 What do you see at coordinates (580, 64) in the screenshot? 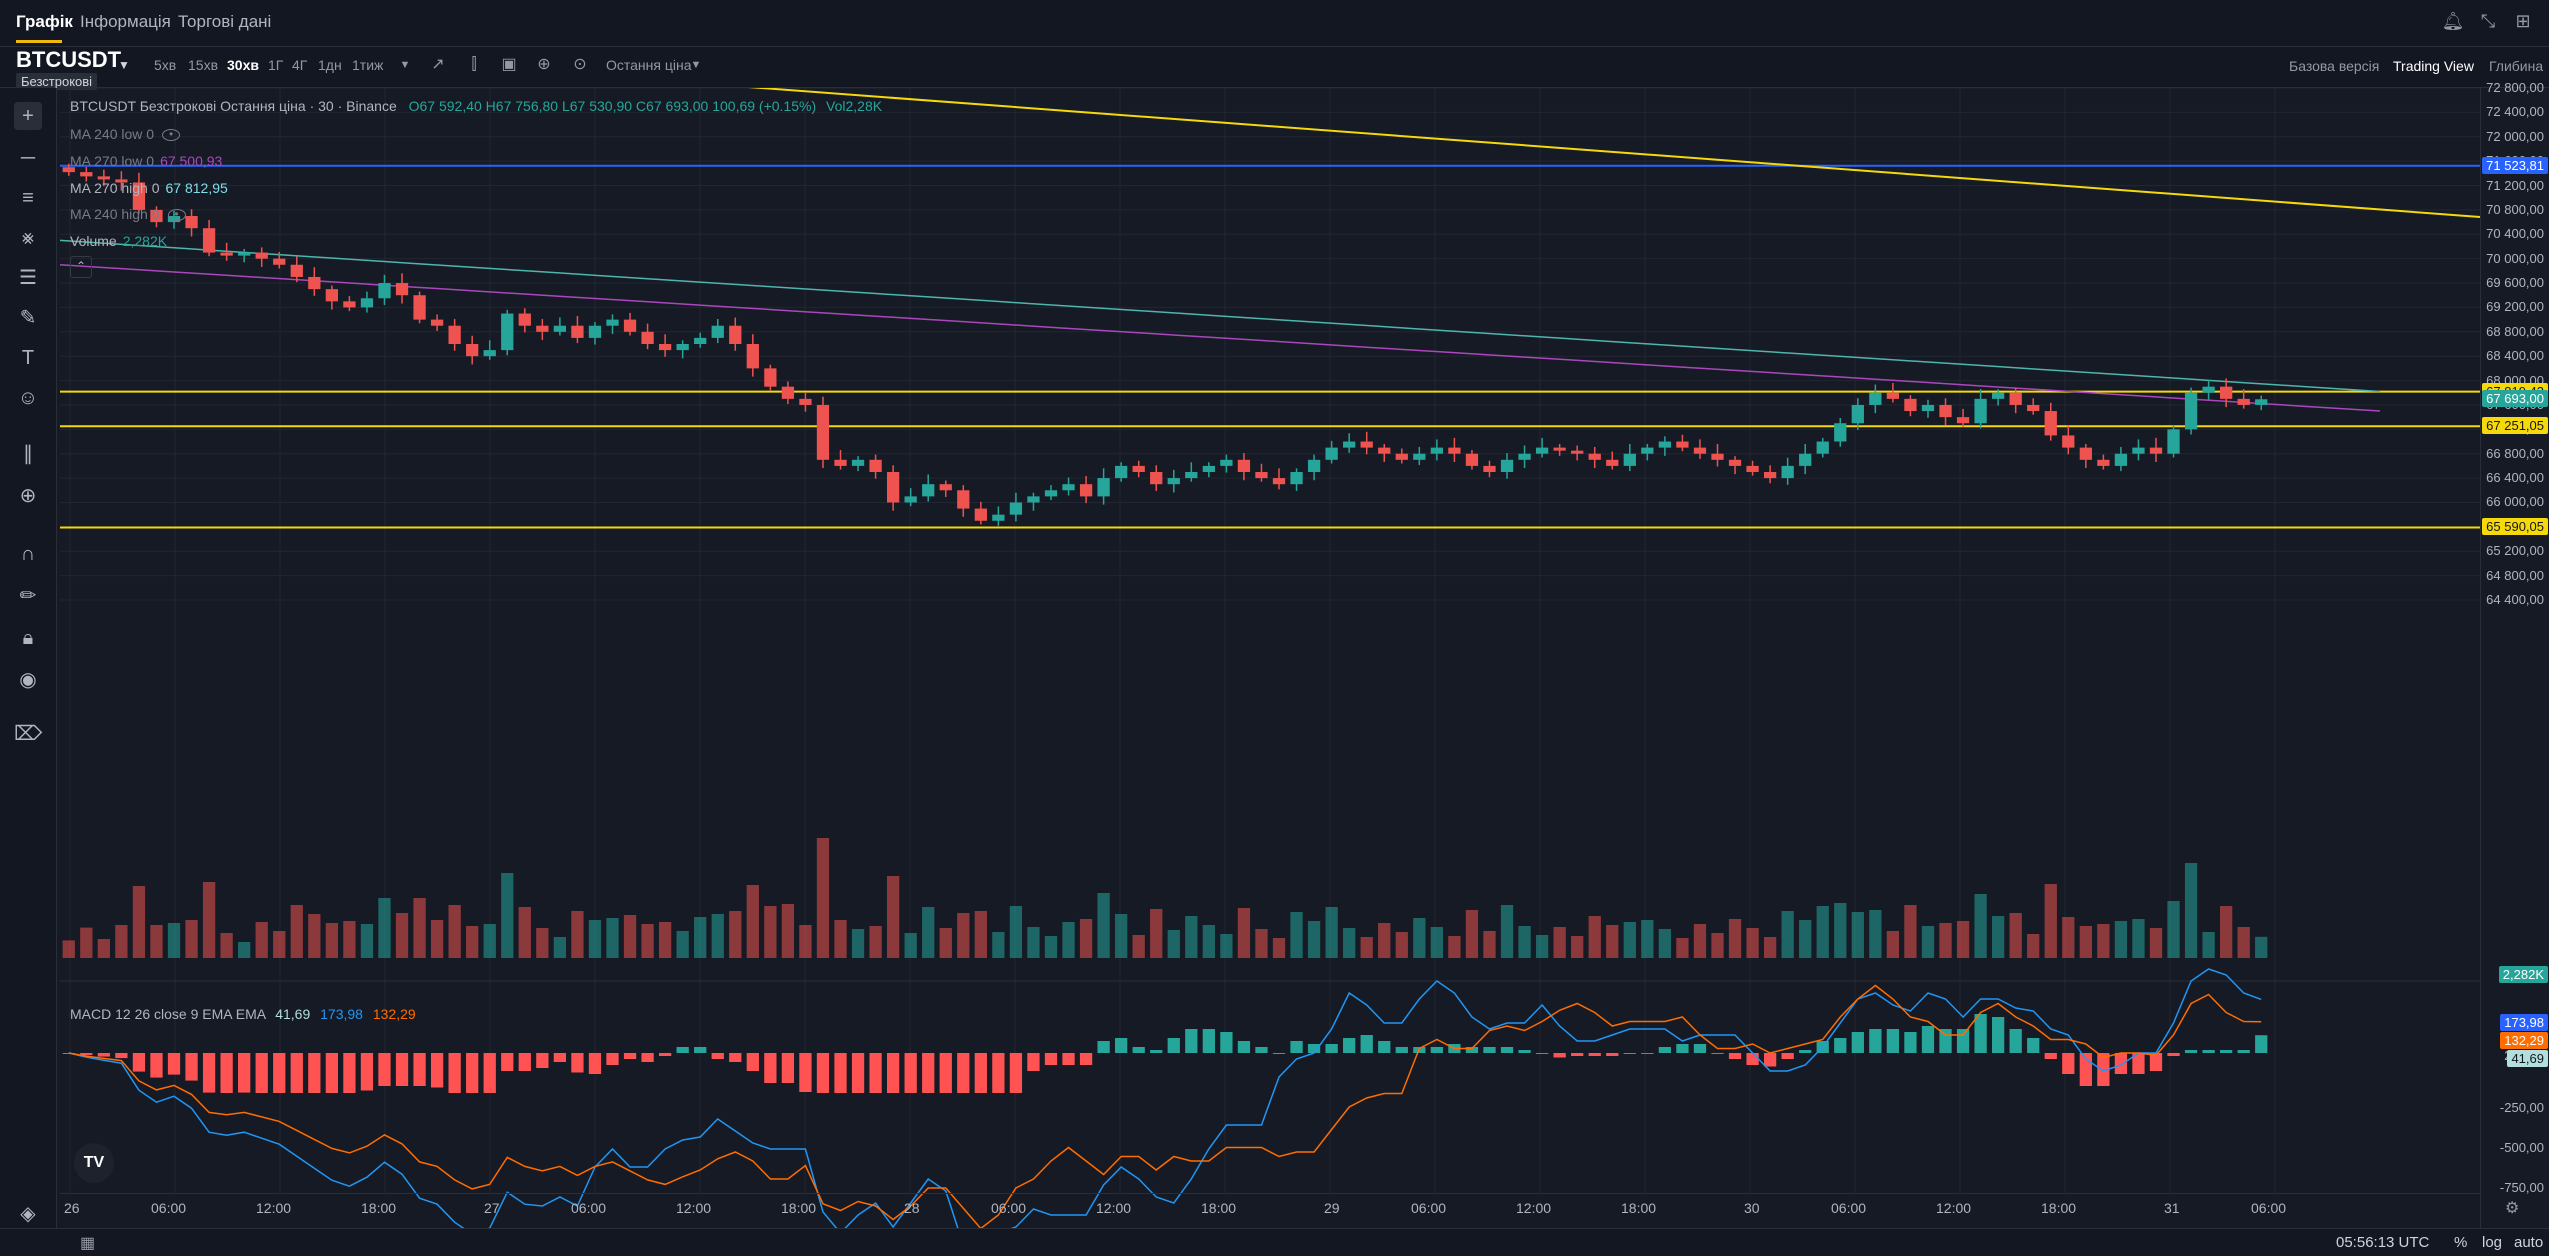
I see `settings-icon: ⊙` at bounding box center [580, 64].